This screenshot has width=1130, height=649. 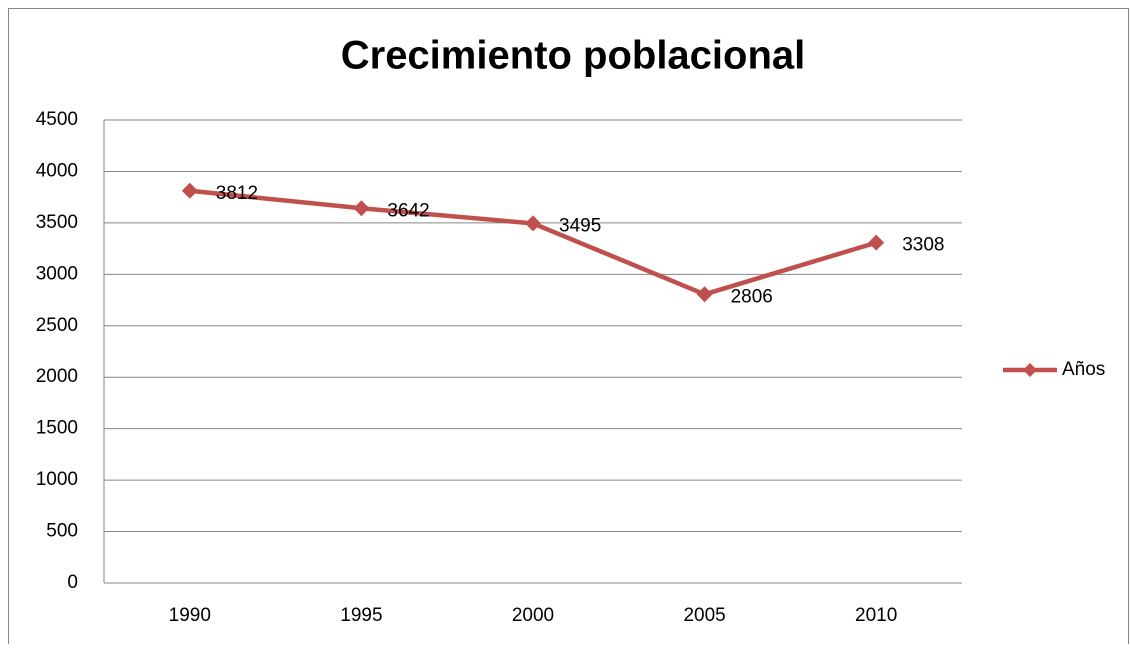 I want to click on data-label: 3308, so click(x=923, y=245).